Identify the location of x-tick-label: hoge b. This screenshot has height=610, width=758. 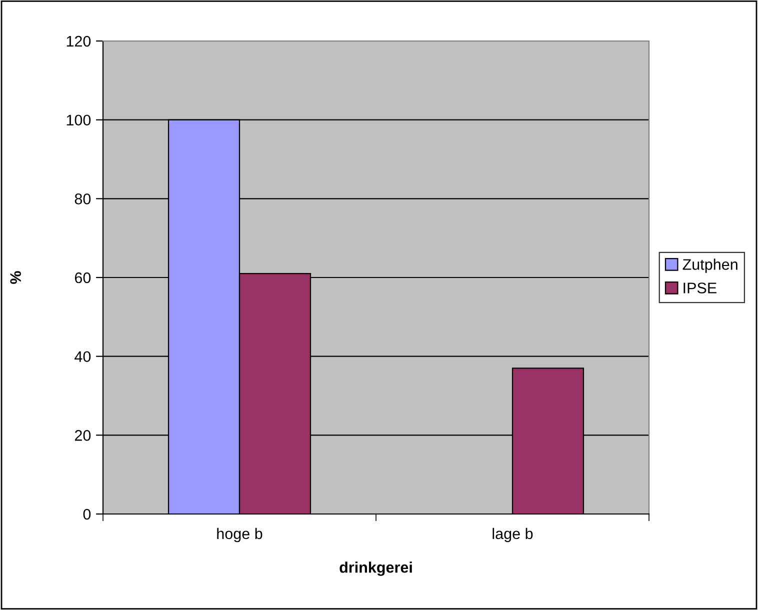
(239, 535).